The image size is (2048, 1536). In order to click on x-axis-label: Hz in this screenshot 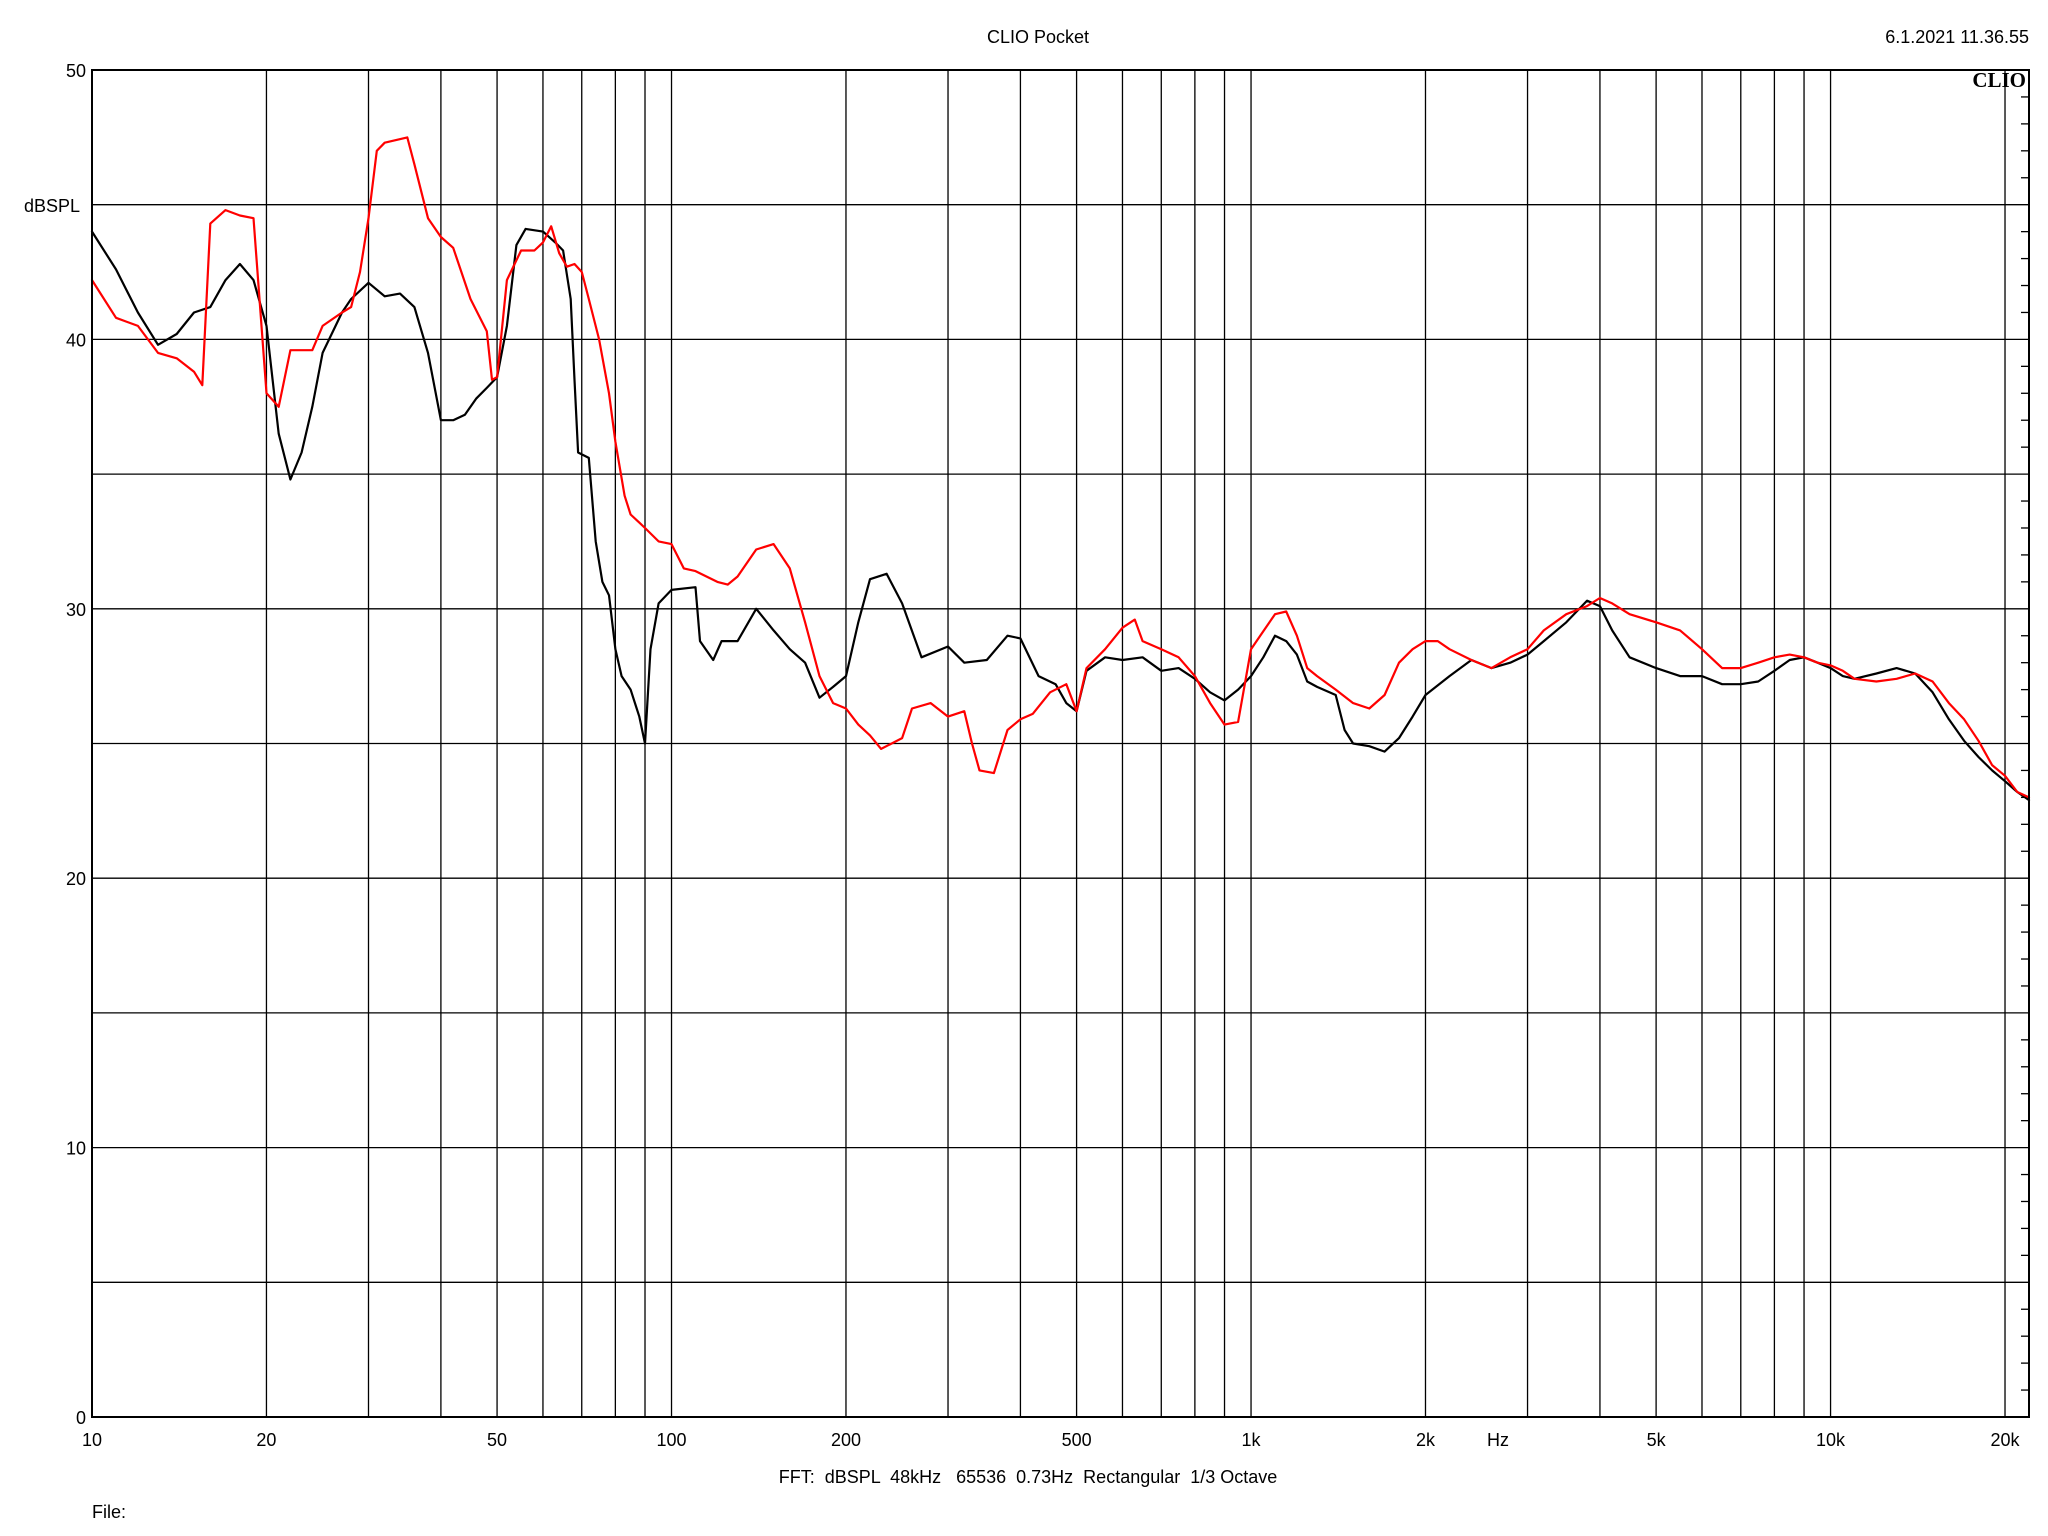, I will do `click(1498, 1440)`.